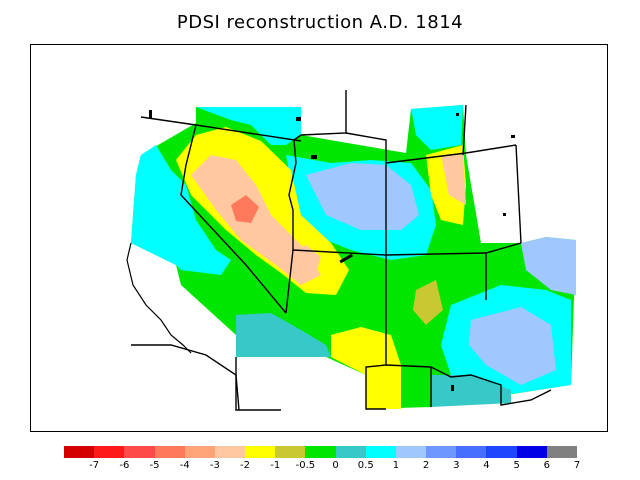 This screenshot has height=480, width=640. What do you see at coordinates (159, 298) in the screenshot?
I see `west-coast` at bounding box center [159, 298].